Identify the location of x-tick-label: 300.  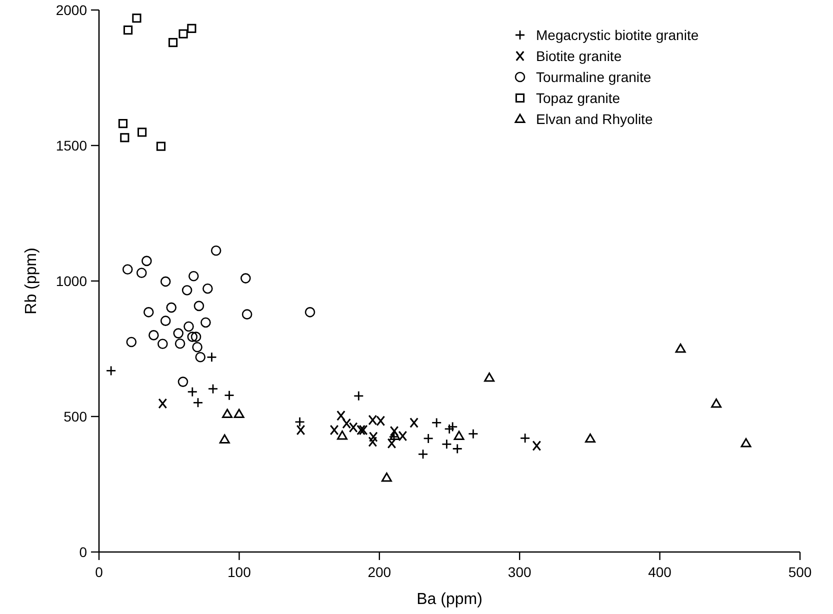
(520, 572).